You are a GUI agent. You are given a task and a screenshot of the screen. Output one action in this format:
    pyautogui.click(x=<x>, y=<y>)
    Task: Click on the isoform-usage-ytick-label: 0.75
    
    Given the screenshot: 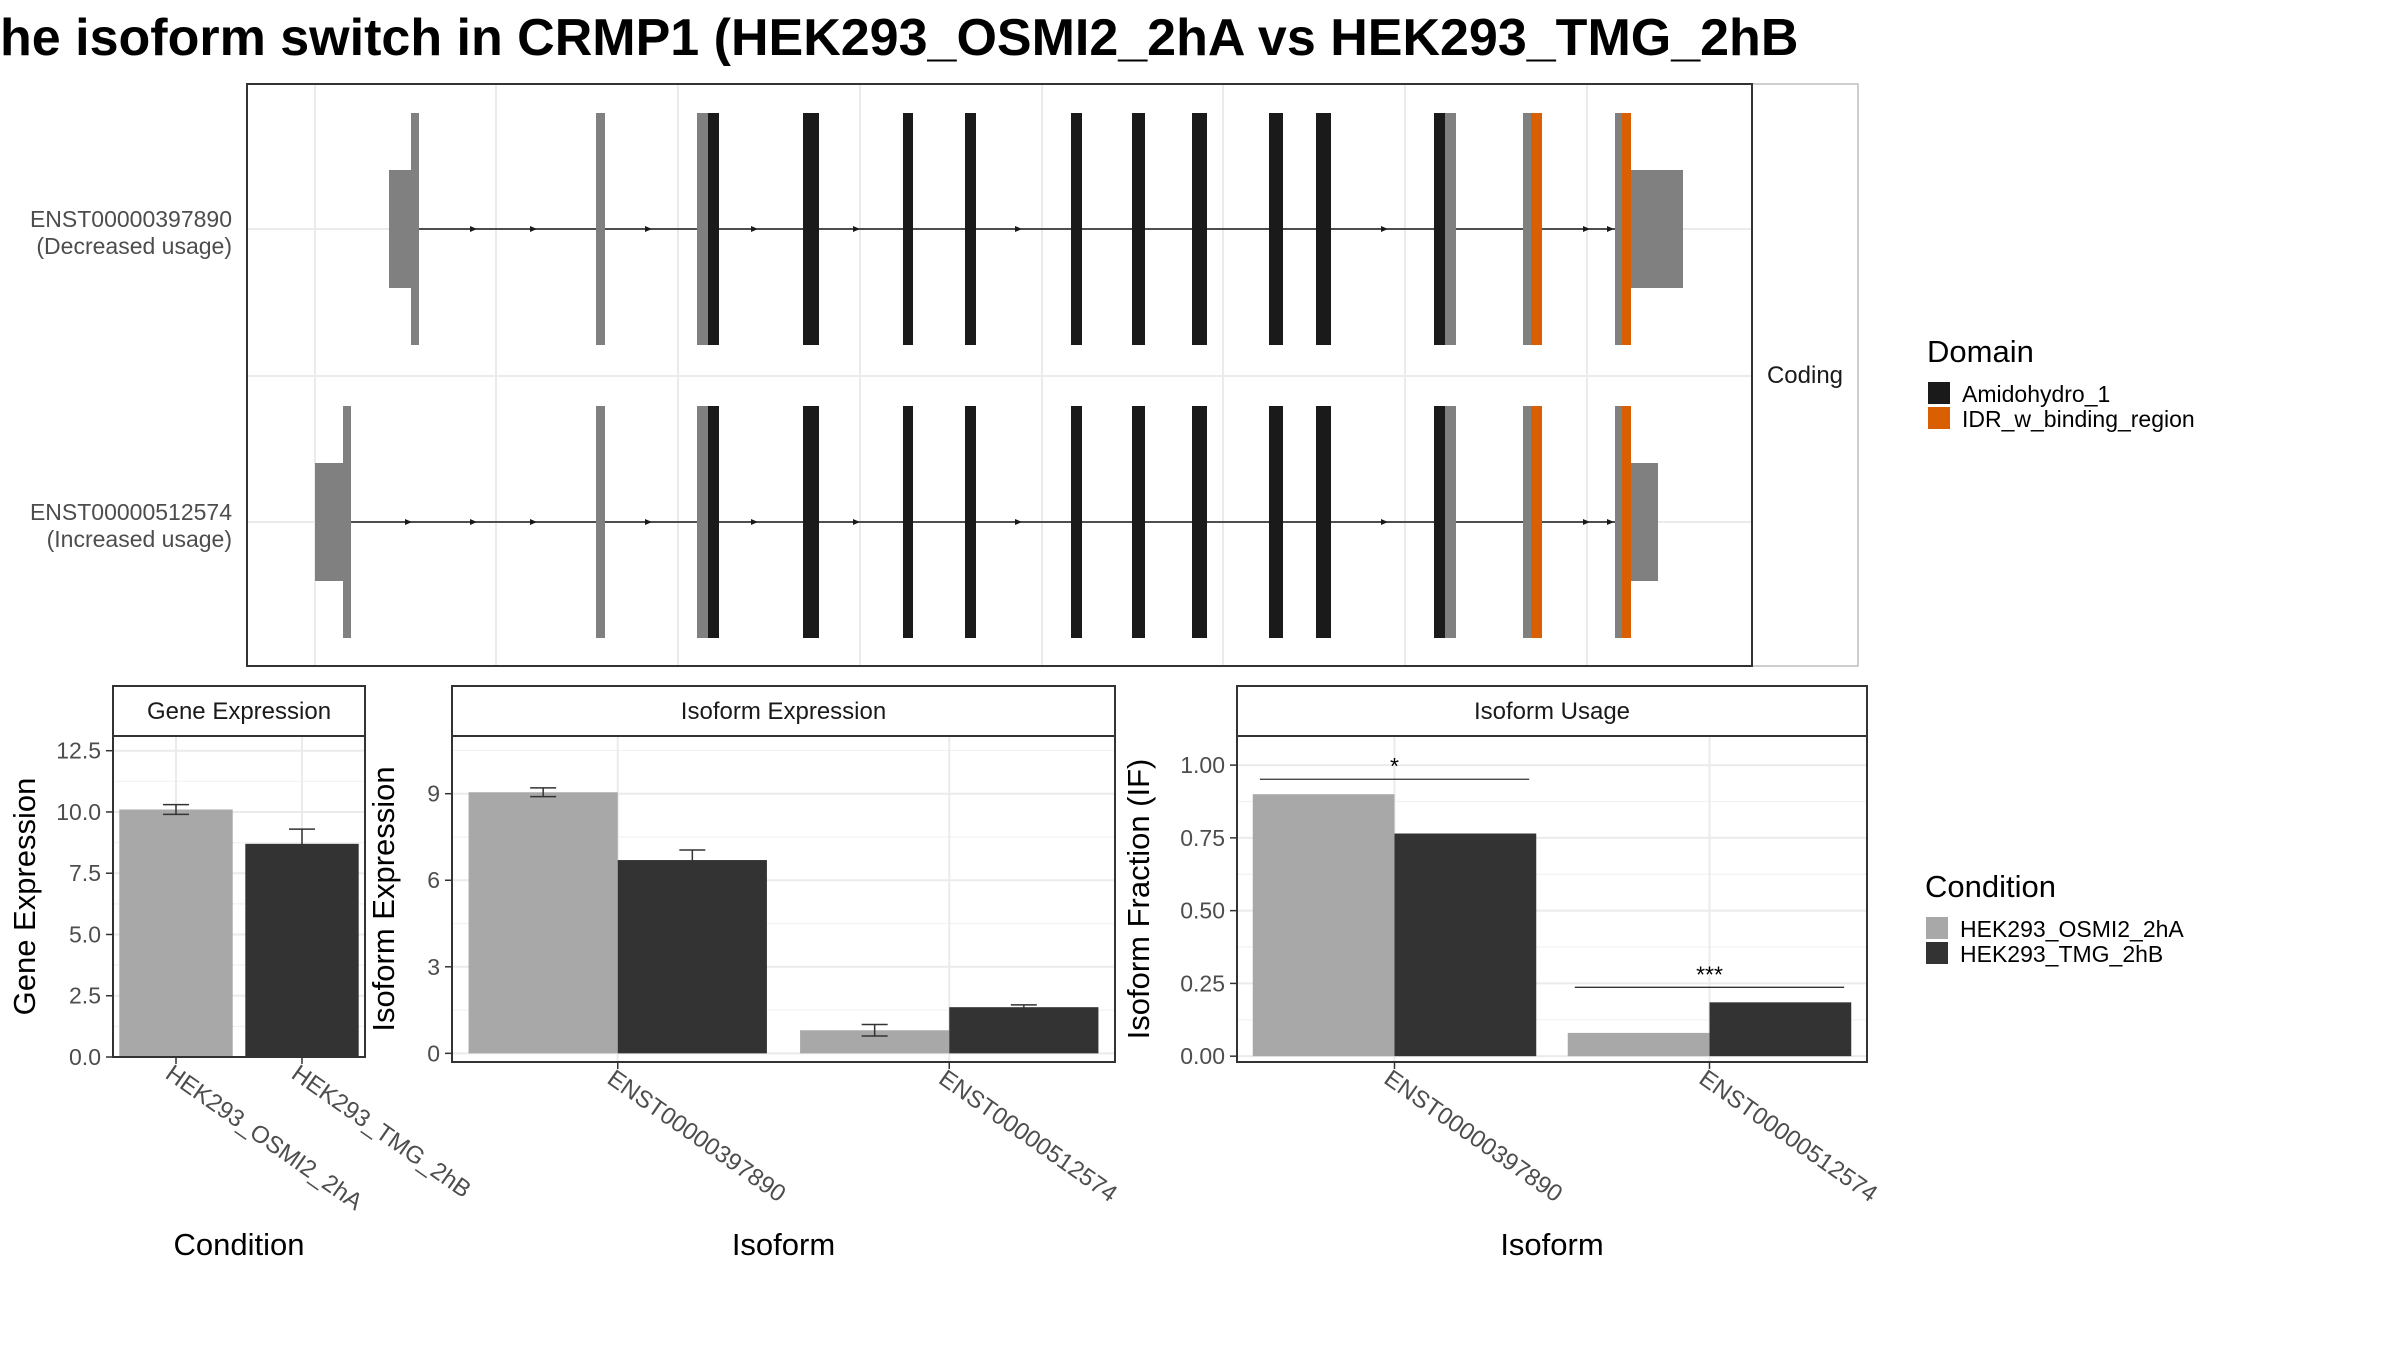 What is the action you would take?
    pyautogui.click(x=1202, y=838)
    